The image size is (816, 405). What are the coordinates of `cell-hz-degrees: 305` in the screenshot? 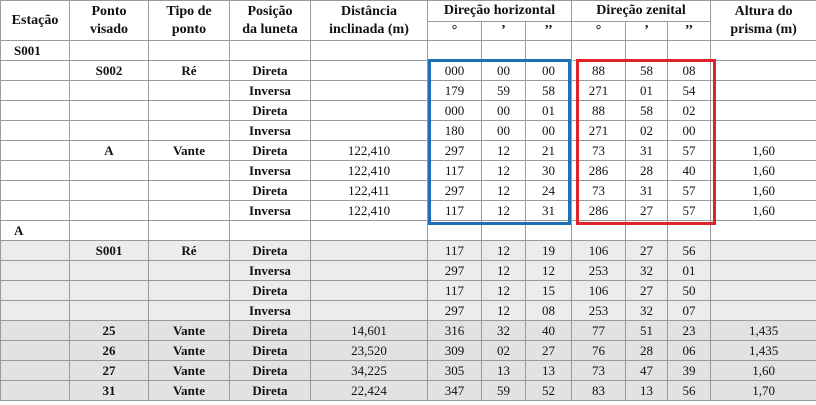 It's located at (454, 370).